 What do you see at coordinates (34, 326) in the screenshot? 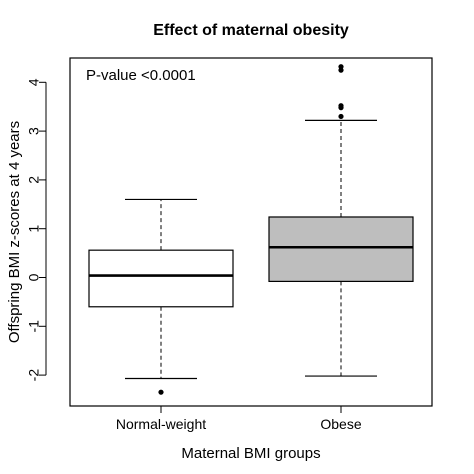
I see `y-tick-label: -1` at bounding box center [34, 326].